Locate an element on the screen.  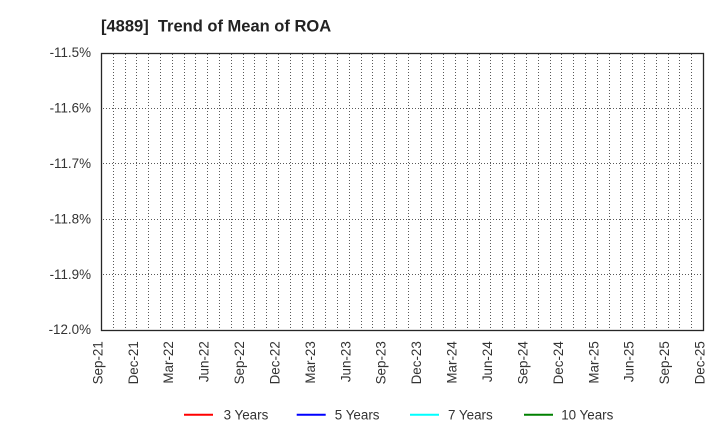
svg-text: Mar-24 is located at coordinates (452, 362).